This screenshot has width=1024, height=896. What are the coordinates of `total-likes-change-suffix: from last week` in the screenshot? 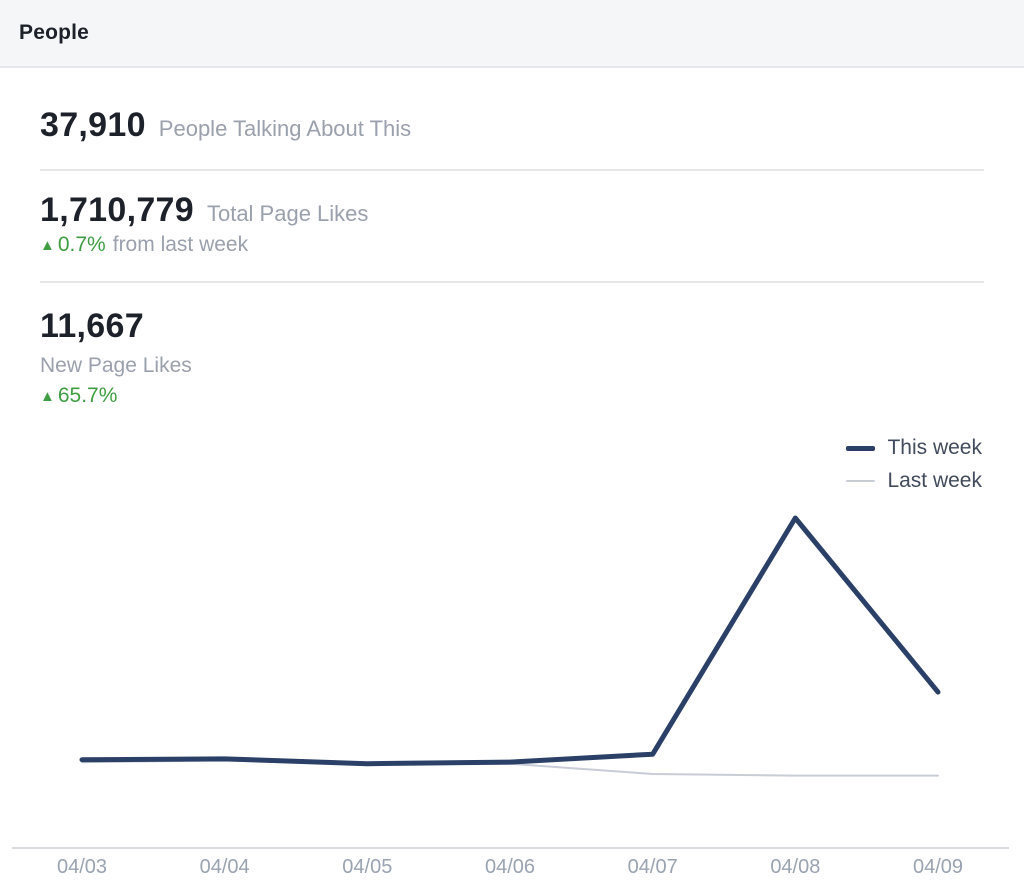 It's located at (180, 244).